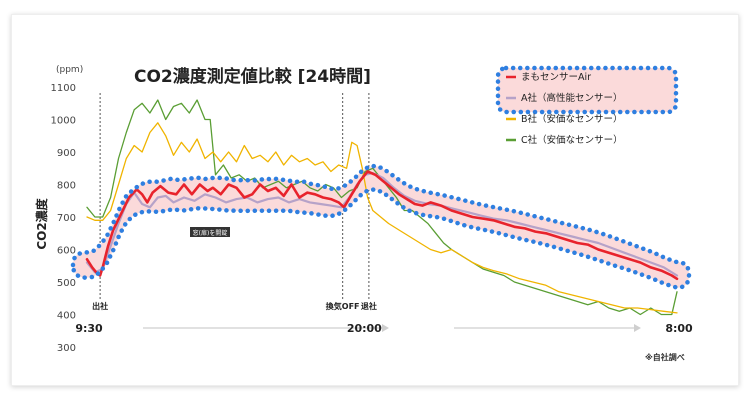 The width and height of the screenshot is (750, 406). Describe the element at coordinates (364, 328) in the screenshot. I see `time-label: 20:00` at that location.